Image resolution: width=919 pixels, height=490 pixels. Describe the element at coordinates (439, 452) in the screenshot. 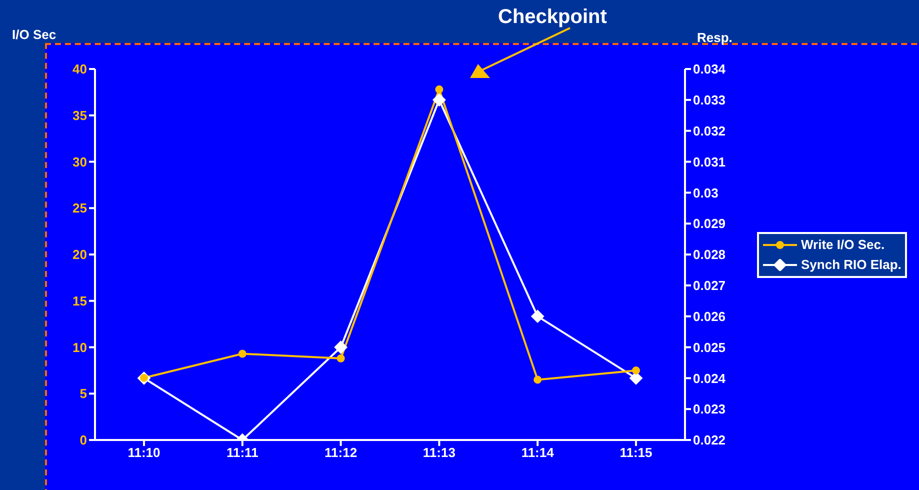

I see `x-tick-label: 11:13` at that location.